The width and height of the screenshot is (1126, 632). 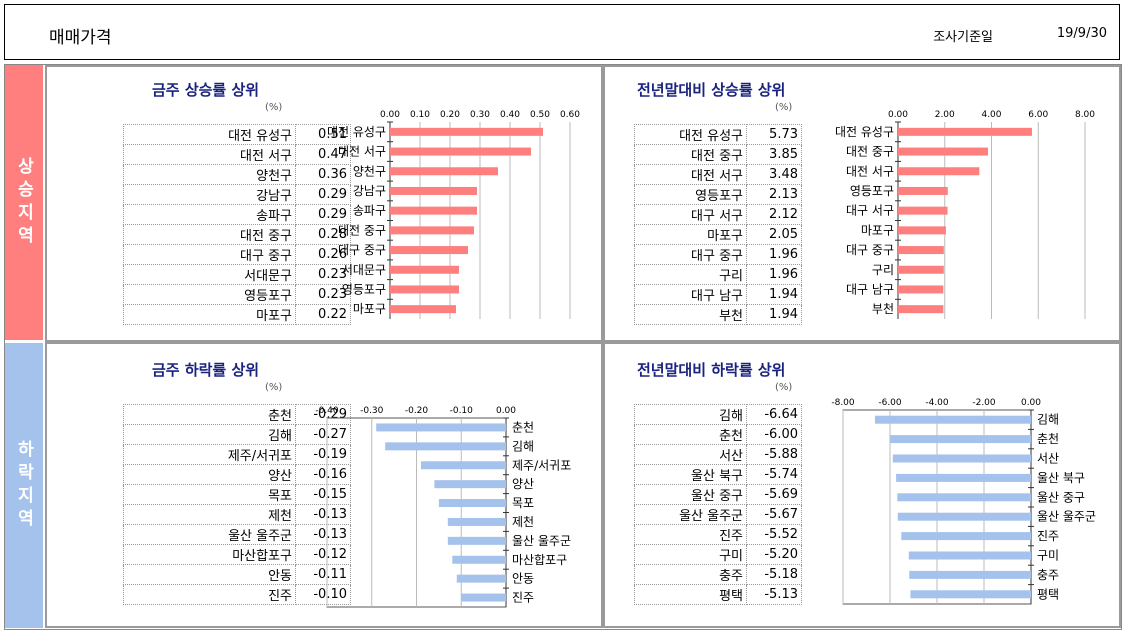 What do you see at coordinates (711, 90) in the screenshot?
I see `chart-title-yearly-rise: 전년말대비 상승률 상위` at bounding box center [711, 90].